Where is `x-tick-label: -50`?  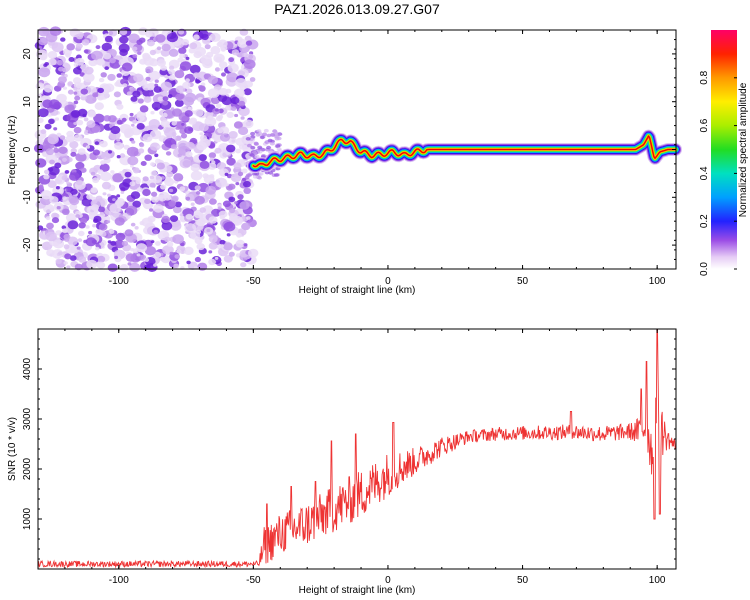
x-tick-label: -50 is located at coordinates (253, 281).